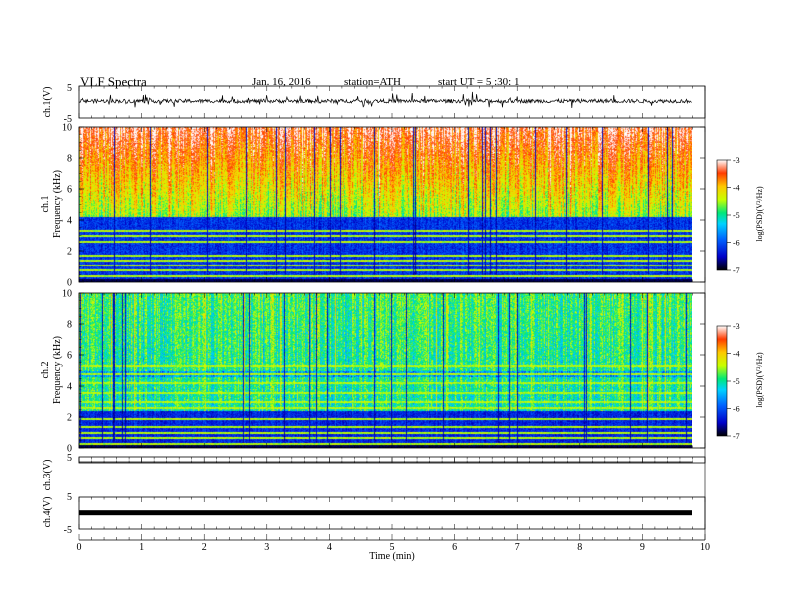 The width and height of the screenshot is (792, 612). What do you see at coordinates (69, 159) in the screenshot?
I see `ch1-spec-ytick-8: 8` at bounding box center [69, 159].